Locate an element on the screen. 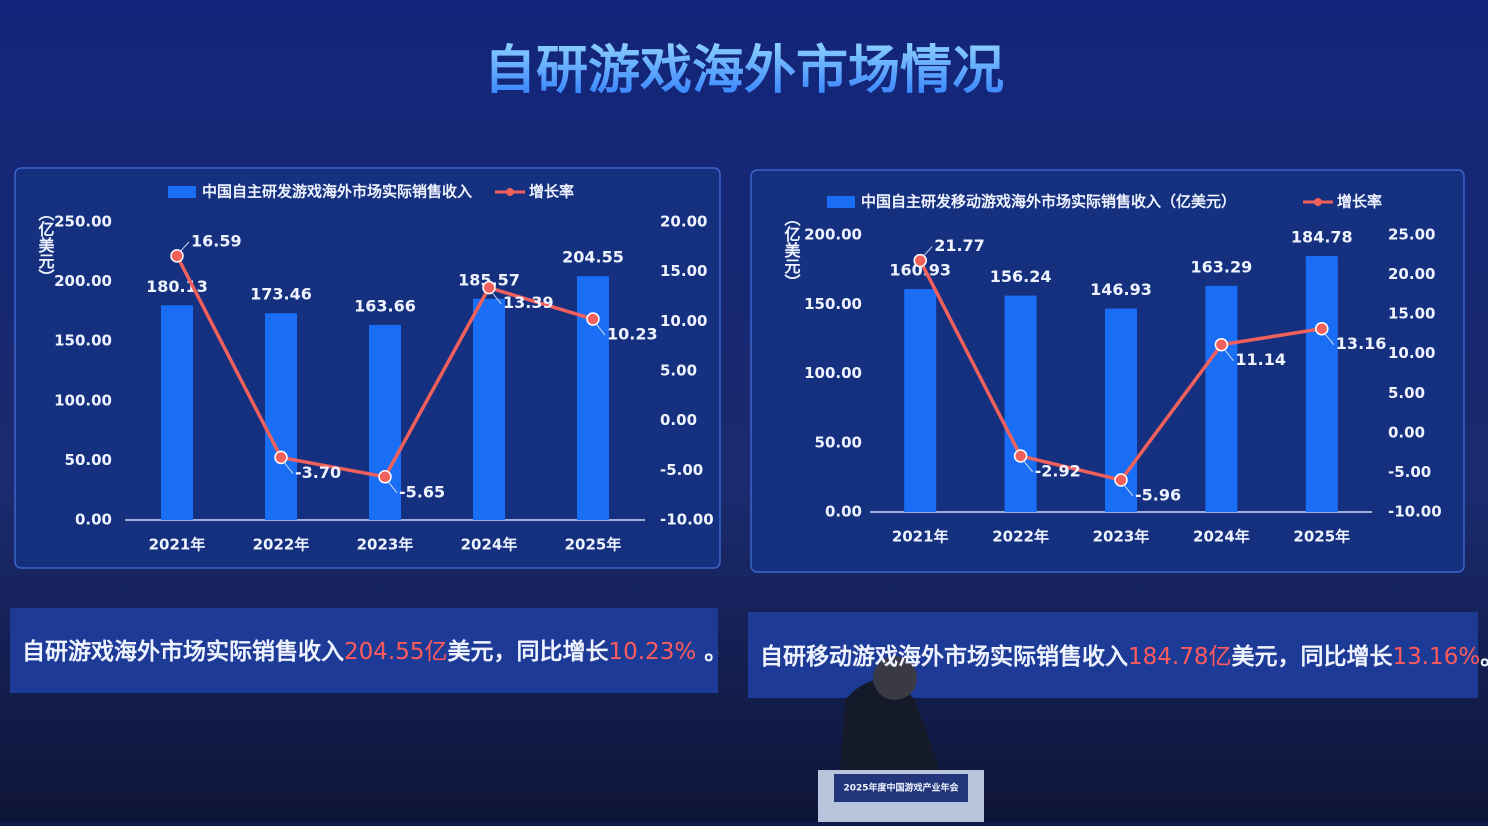 This screenshot has height=826, width=1488. bar-value-label: 160.93 is located at coordinates (920, 270).